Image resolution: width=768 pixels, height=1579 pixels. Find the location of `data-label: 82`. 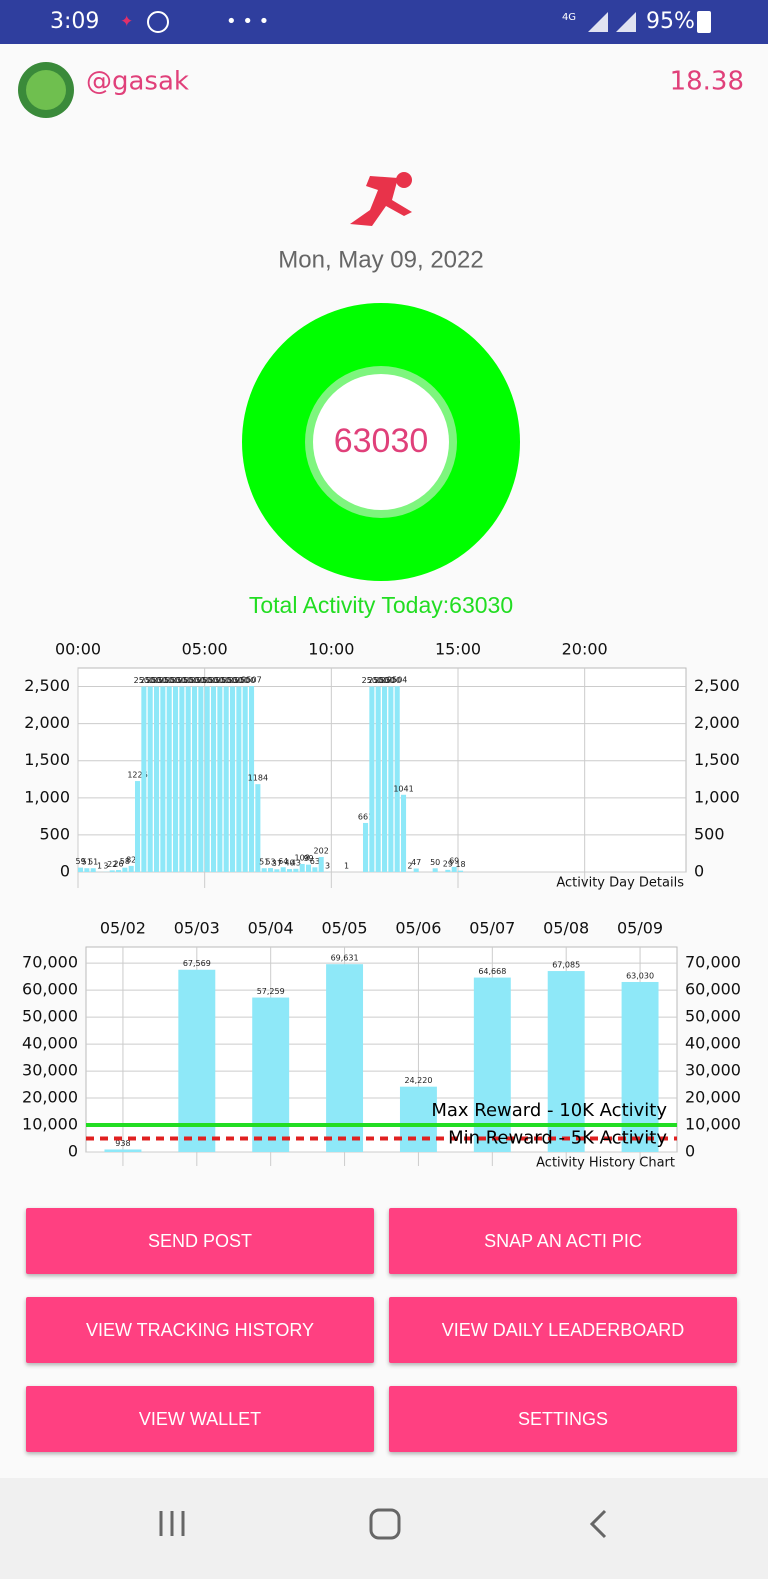

data-label: 82 is located at coordinates (131, 859).